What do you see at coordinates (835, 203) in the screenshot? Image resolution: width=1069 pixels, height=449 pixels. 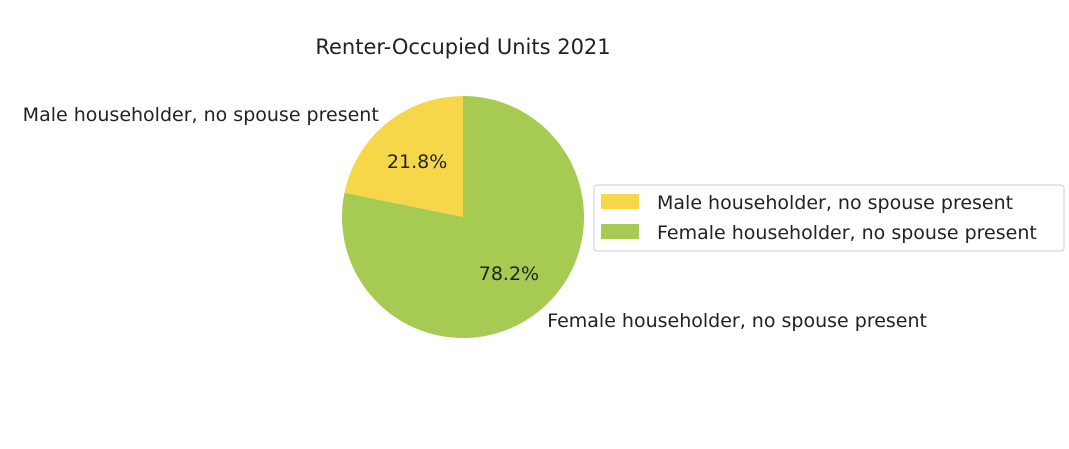 I see `legend-label-male: Male householder, no spouse present` at bounding box center [835, 203].